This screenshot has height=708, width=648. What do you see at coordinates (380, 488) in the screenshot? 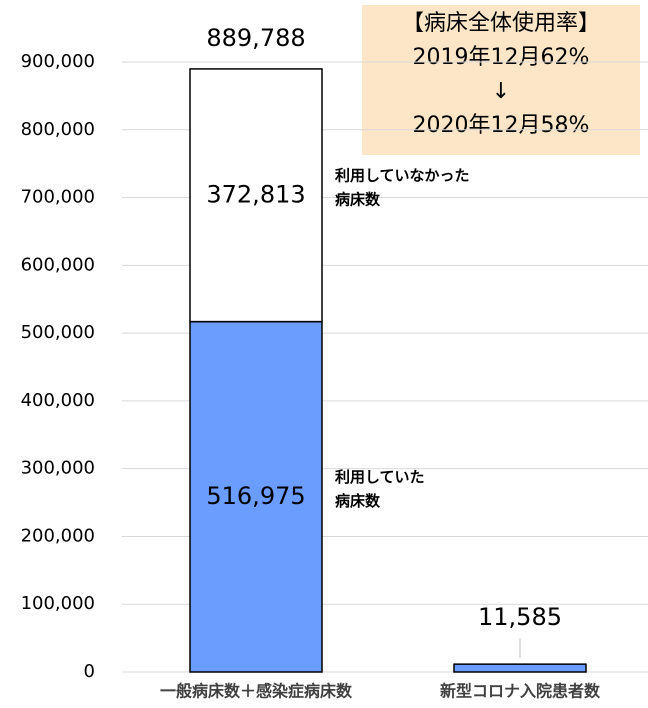
I see `series-name: 利用していた病床数` at bounding box center [380, 488].